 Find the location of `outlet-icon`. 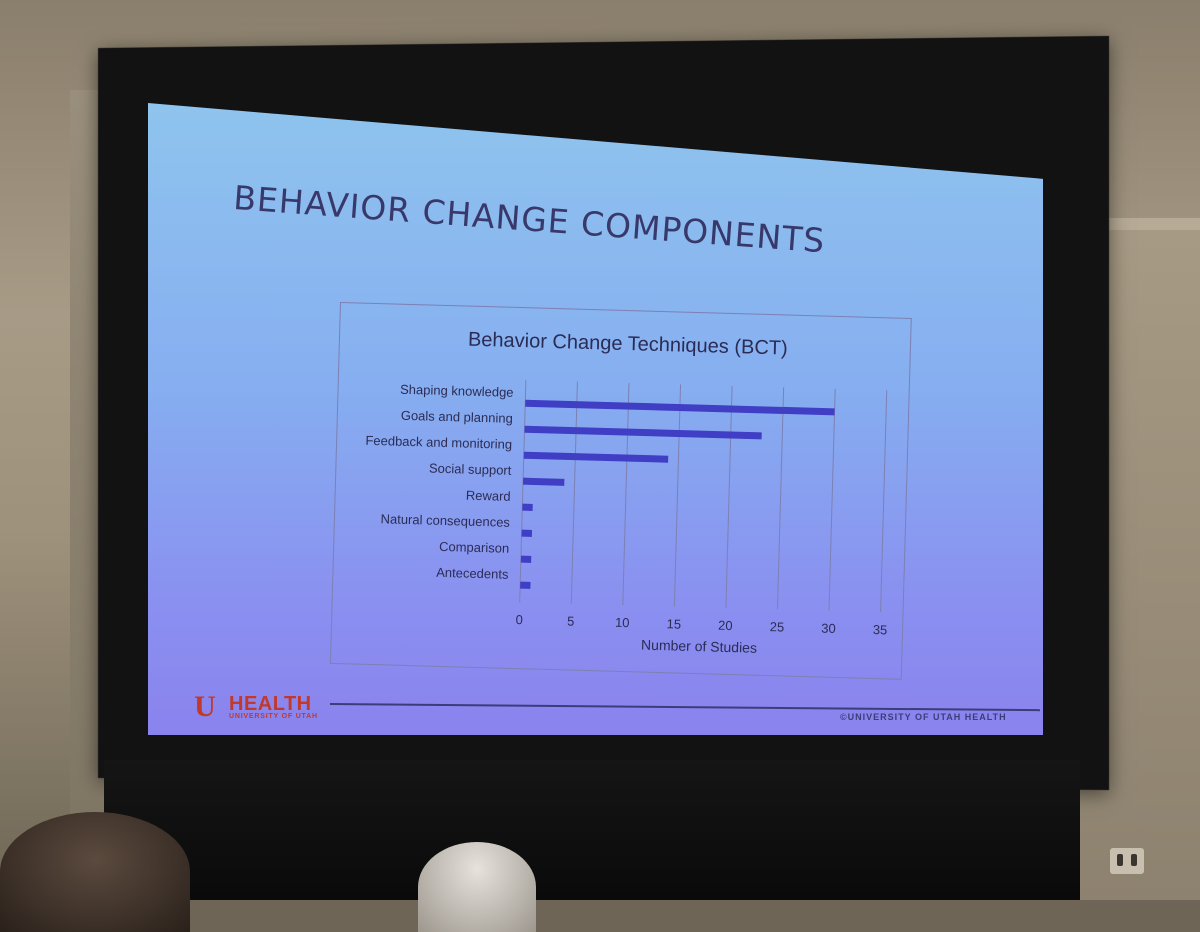

outlet-icon is located at coordinates (1127, 861).